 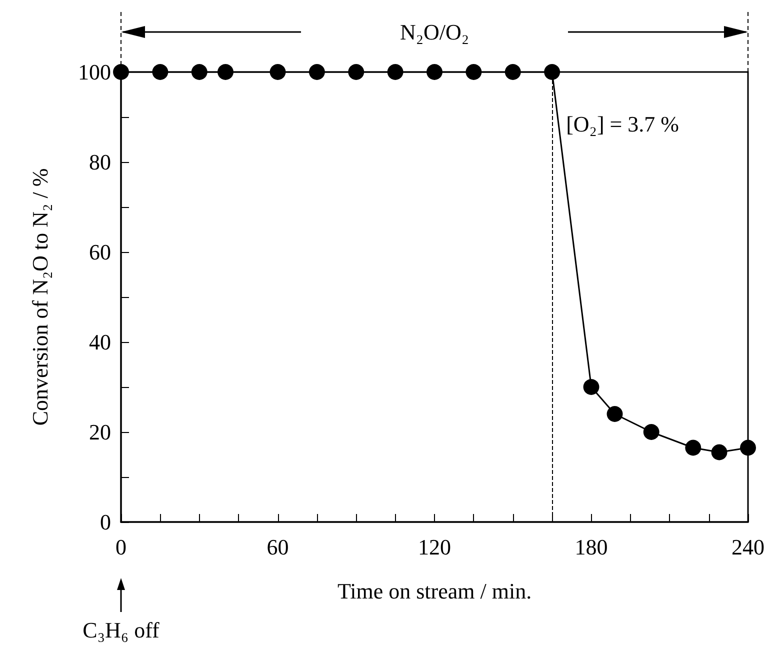 What do you see at coordinates (100, 342) in the screenshot?
I see `y-tick-label: 40` at bounding box center [100, 342].